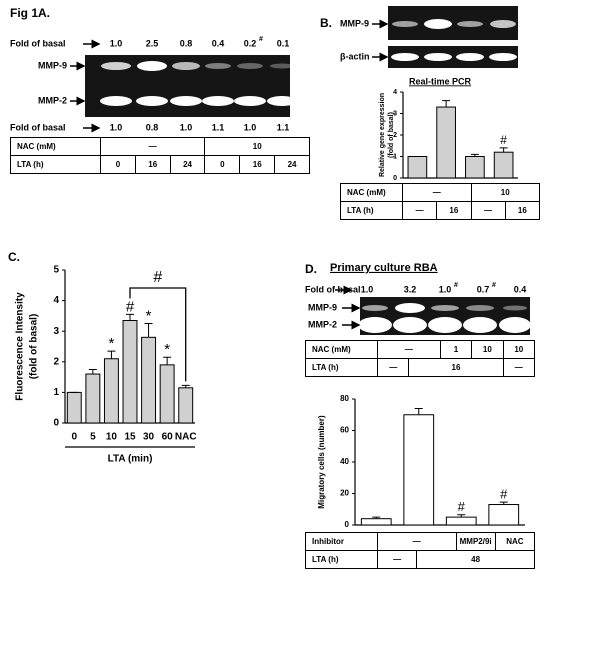 The image size is (600, 667). Describe the element at coordinates (93, 437) in the screenshot. I see `x-tick-label: 5` at that location.